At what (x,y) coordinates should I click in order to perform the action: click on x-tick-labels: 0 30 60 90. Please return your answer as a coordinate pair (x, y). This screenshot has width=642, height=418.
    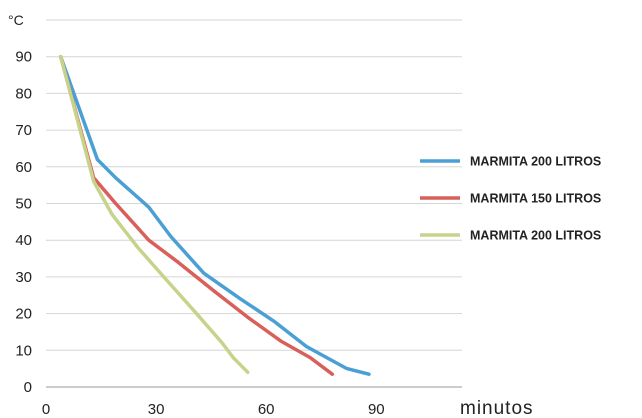
    Looking at the image, I should click on (213, 409).